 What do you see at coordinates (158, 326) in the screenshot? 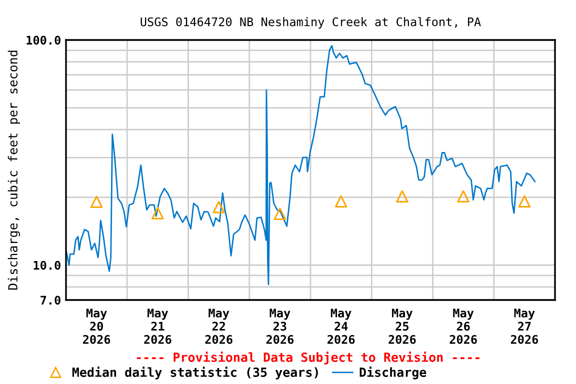
I see `x-tick-label: May 21 2026` at bounding box center [158, 326].